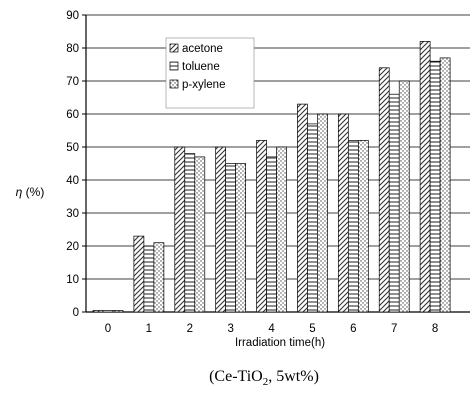  I want to click on x-tick-label: 8, so click(435, 329).